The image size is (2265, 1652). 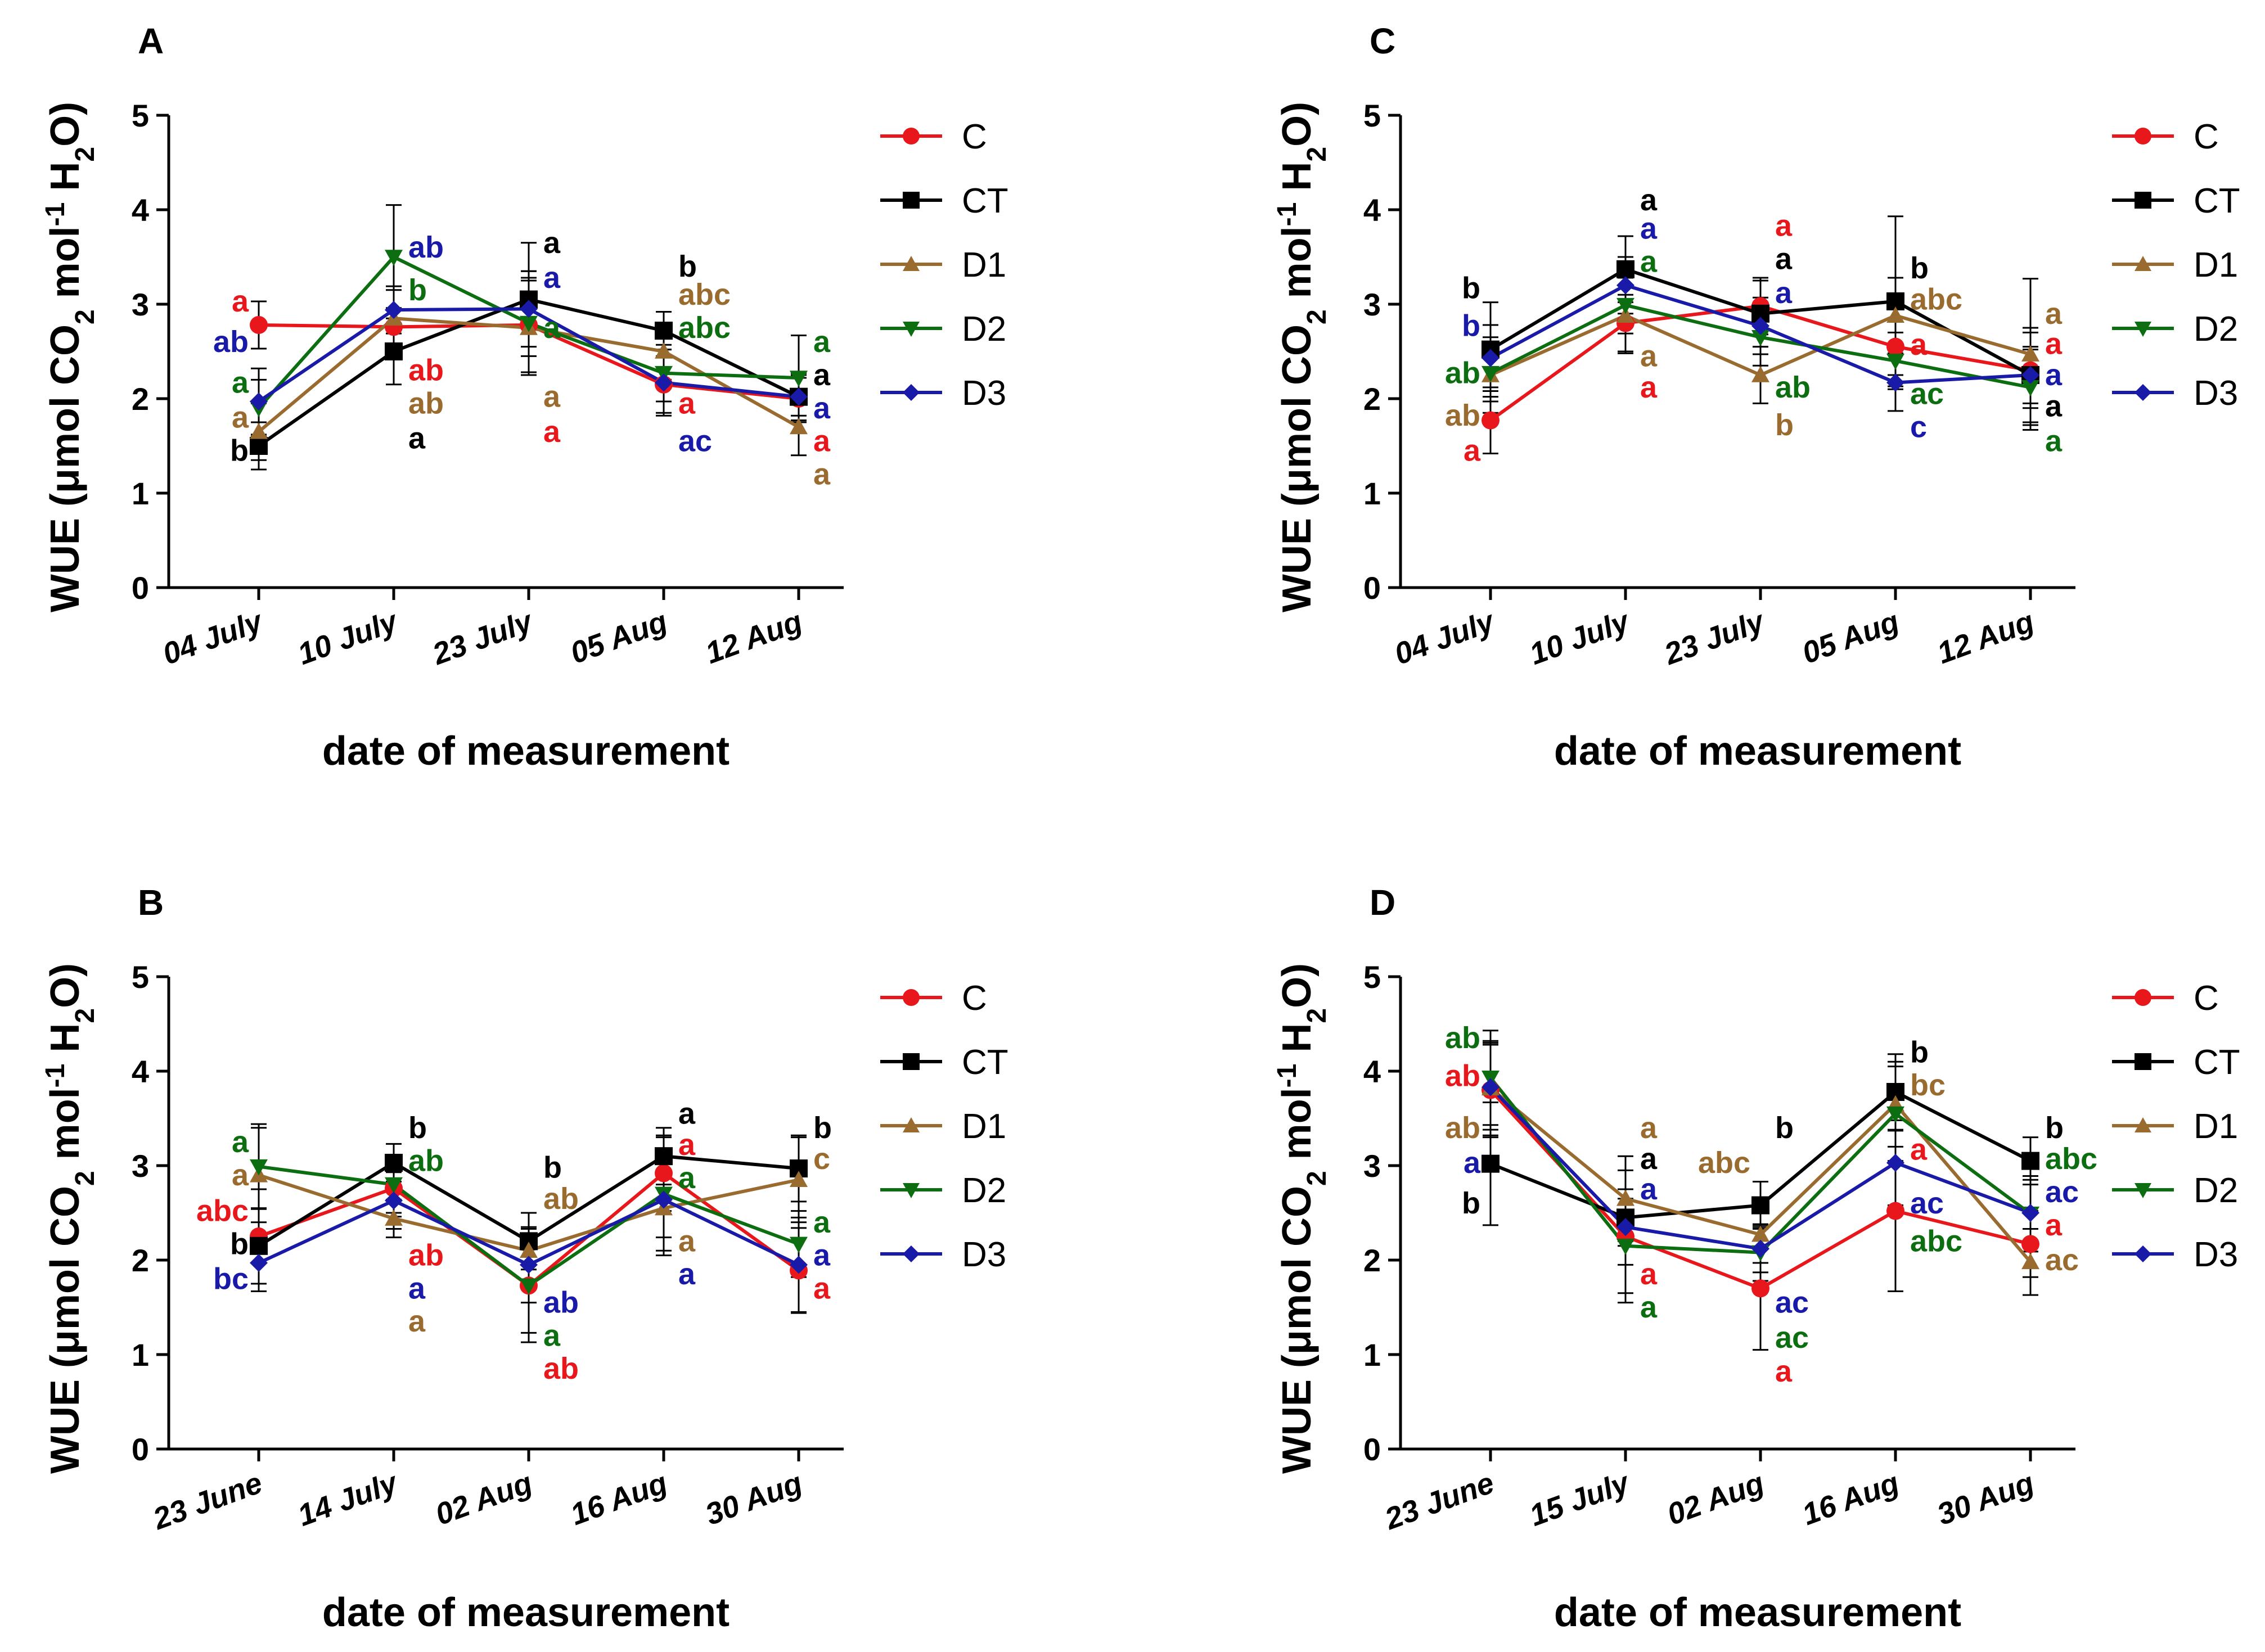 I want to click on significance-label: bc, so click(x=1928, y=1085).